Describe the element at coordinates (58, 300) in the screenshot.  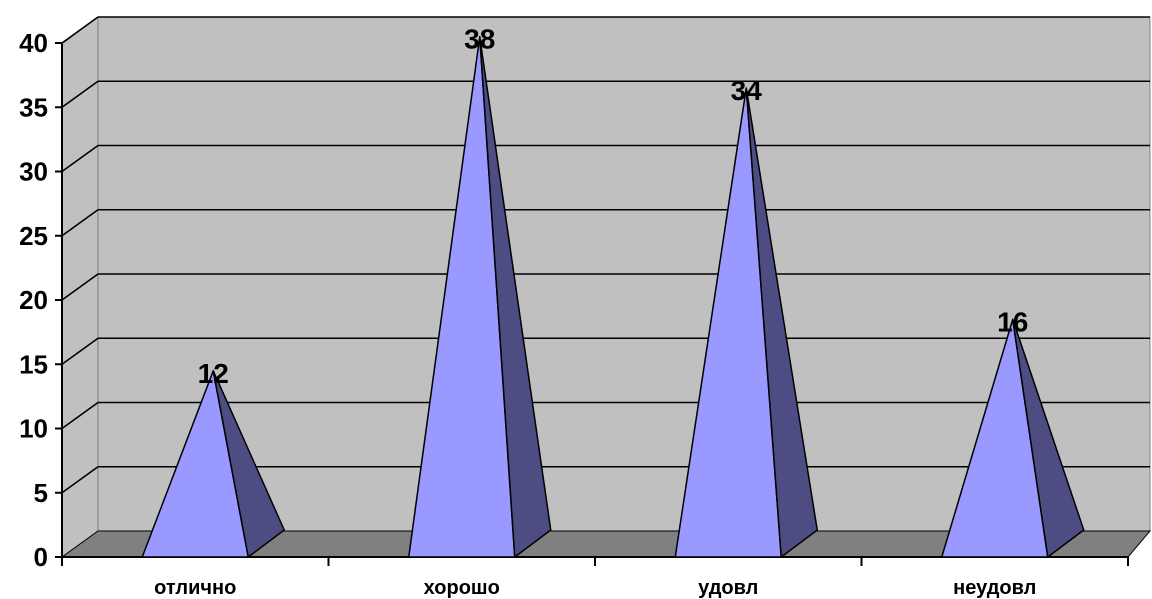
I see `y-axis-ticks` at that location.